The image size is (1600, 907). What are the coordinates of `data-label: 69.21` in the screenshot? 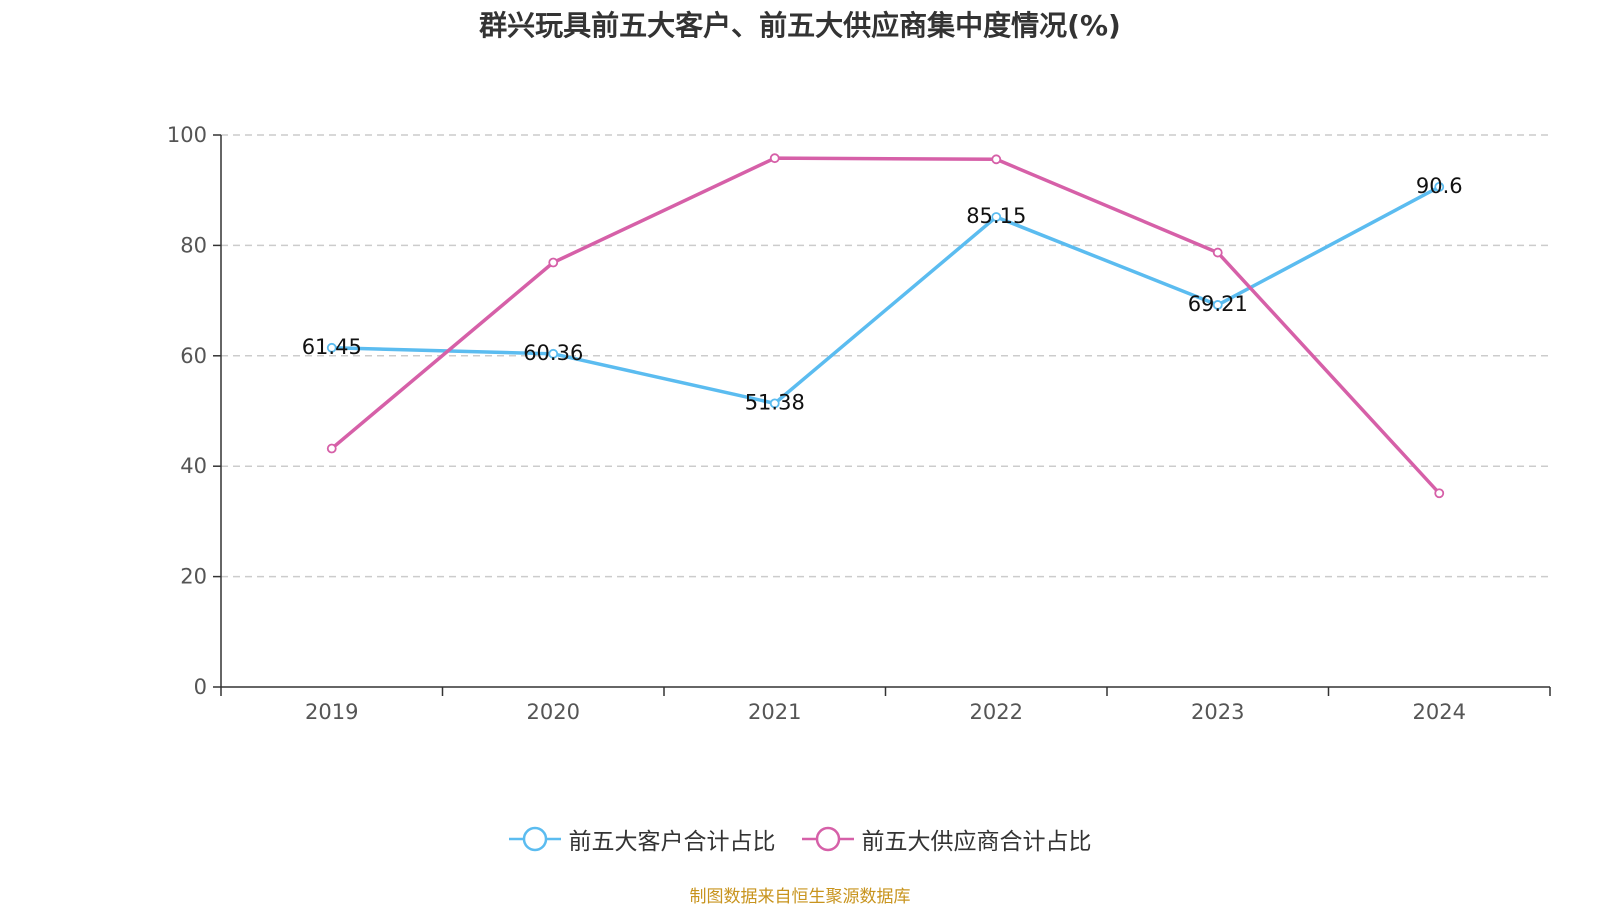 It's located at (1218, 304).